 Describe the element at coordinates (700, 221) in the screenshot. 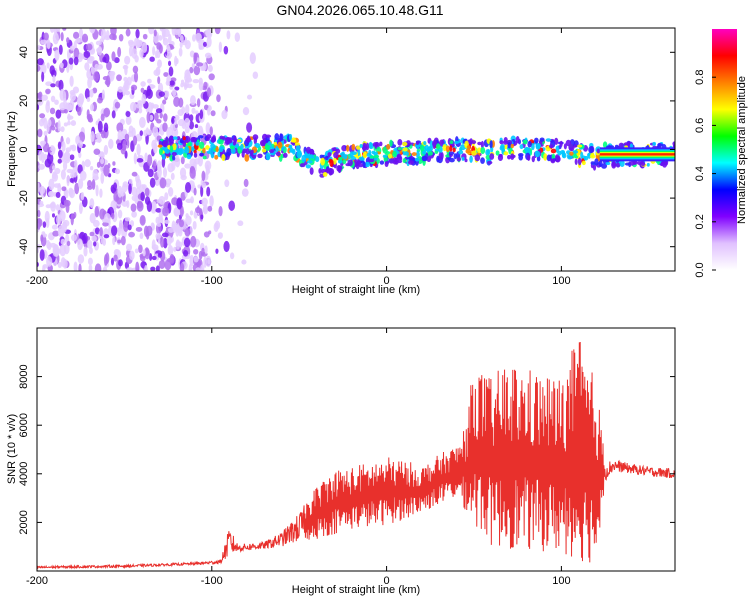

I see `colorbar-tick-label: 0.2` at that location.